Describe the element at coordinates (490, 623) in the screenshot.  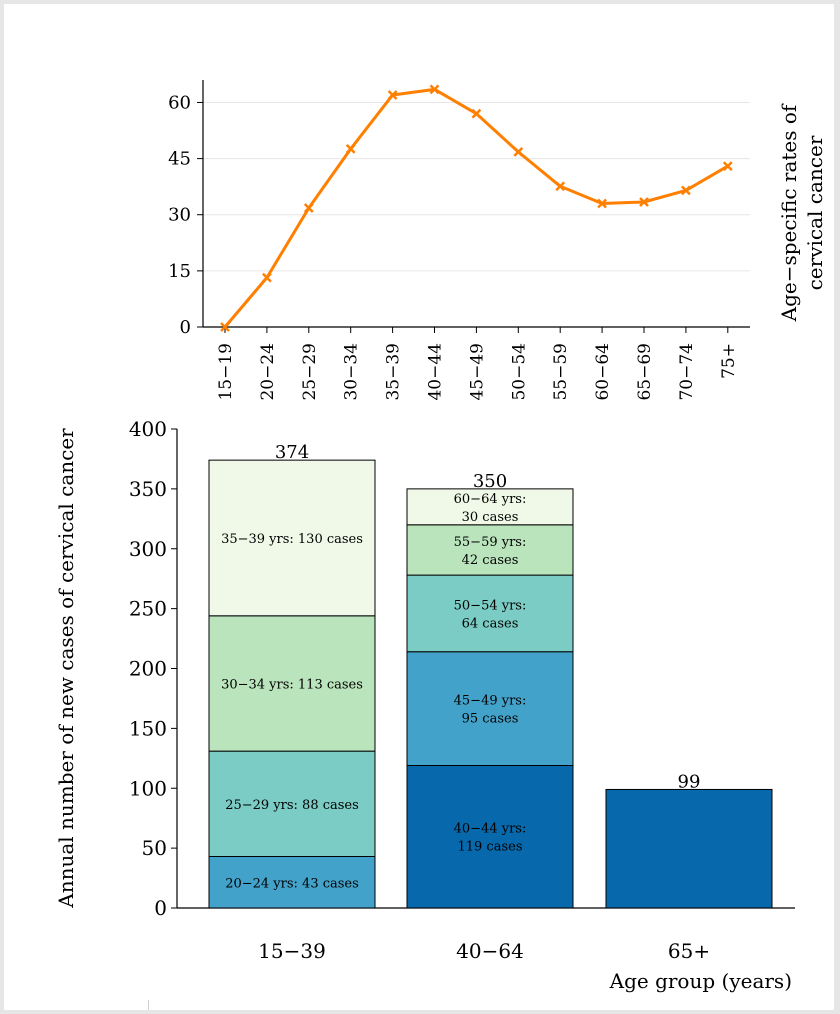
I see `bar-segment-label: 64 cases` at that location.